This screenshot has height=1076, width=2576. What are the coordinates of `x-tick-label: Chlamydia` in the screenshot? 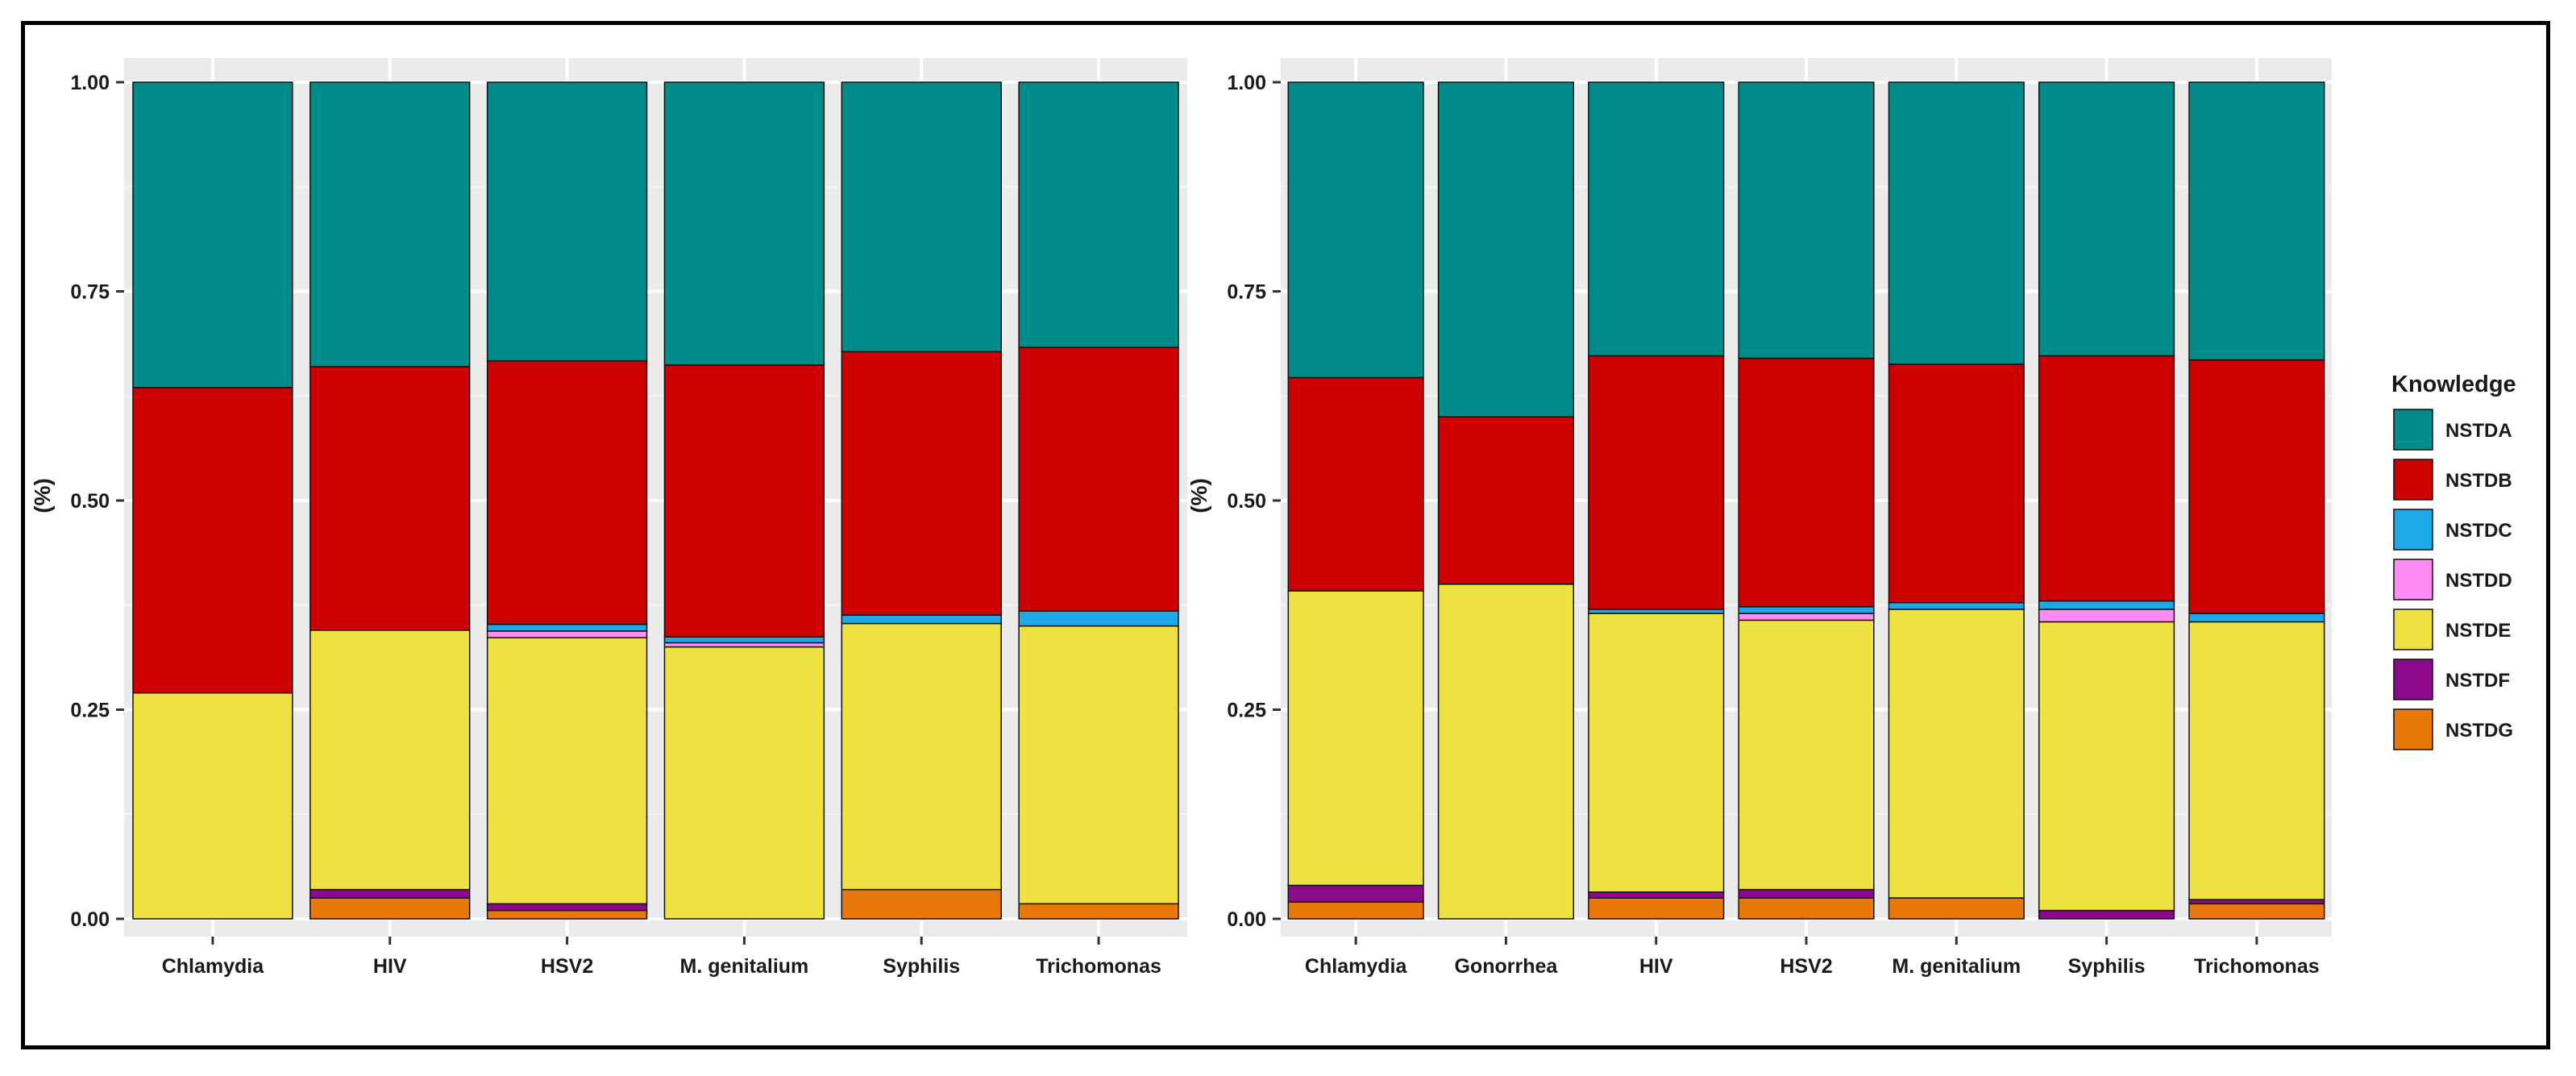 It's located at (1356, 967).